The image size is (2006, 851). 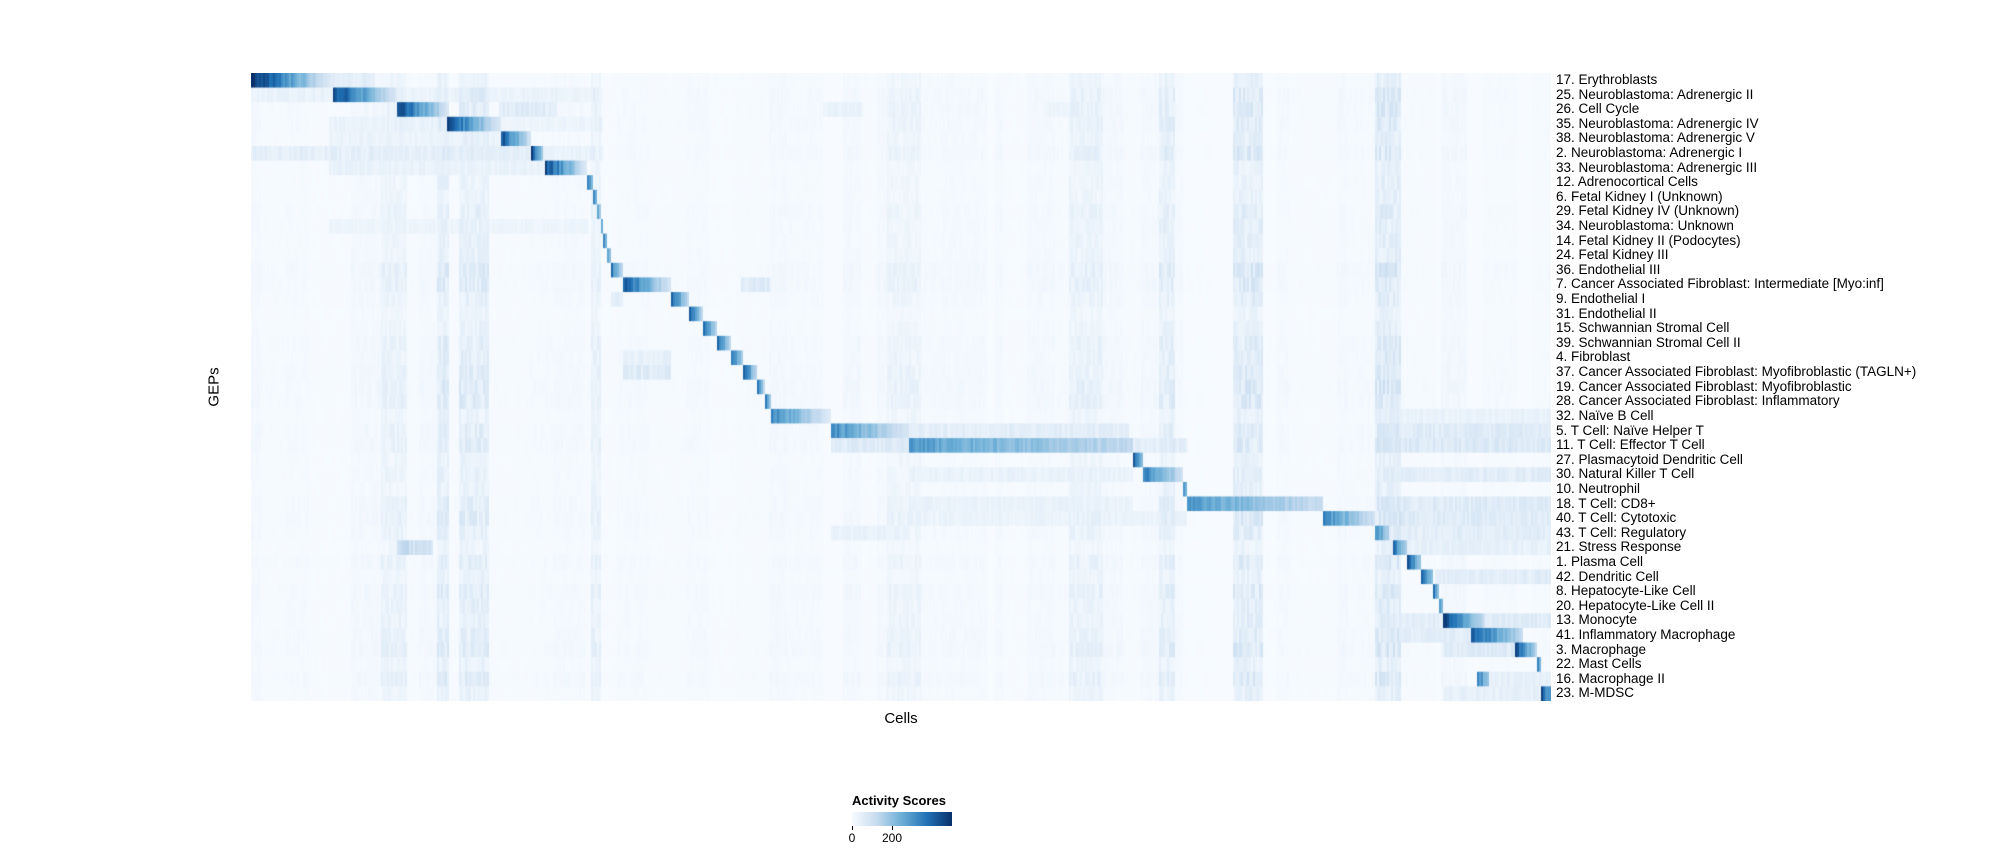 I want to click on colorbar-tickmarks, so click(x=902, y=828).